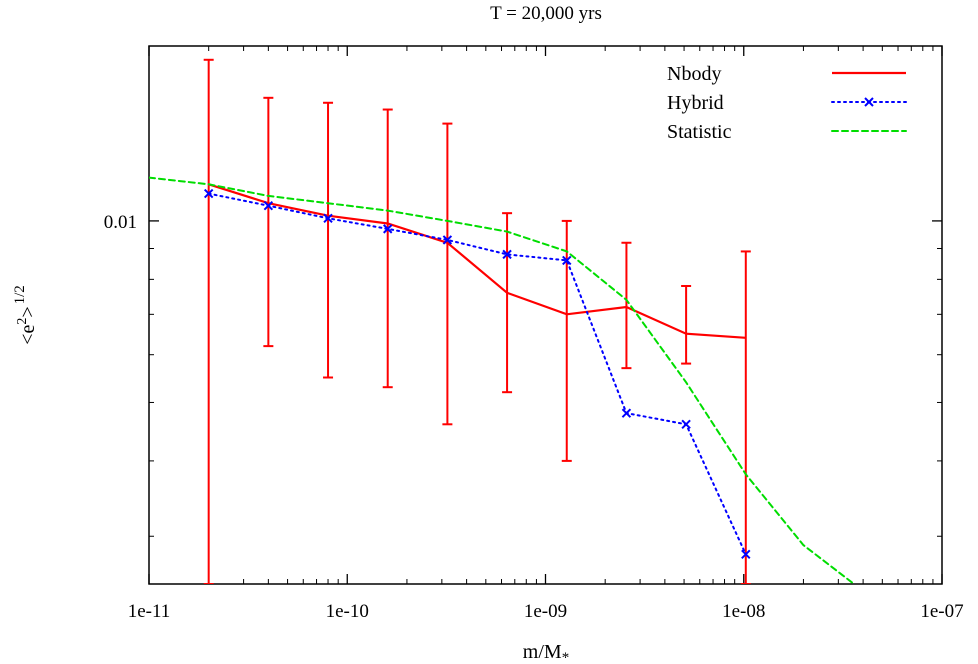 This screenshot has width=978, height=664. I want to click on chart-title: T = 20,000 yrs, so click(546, 13).